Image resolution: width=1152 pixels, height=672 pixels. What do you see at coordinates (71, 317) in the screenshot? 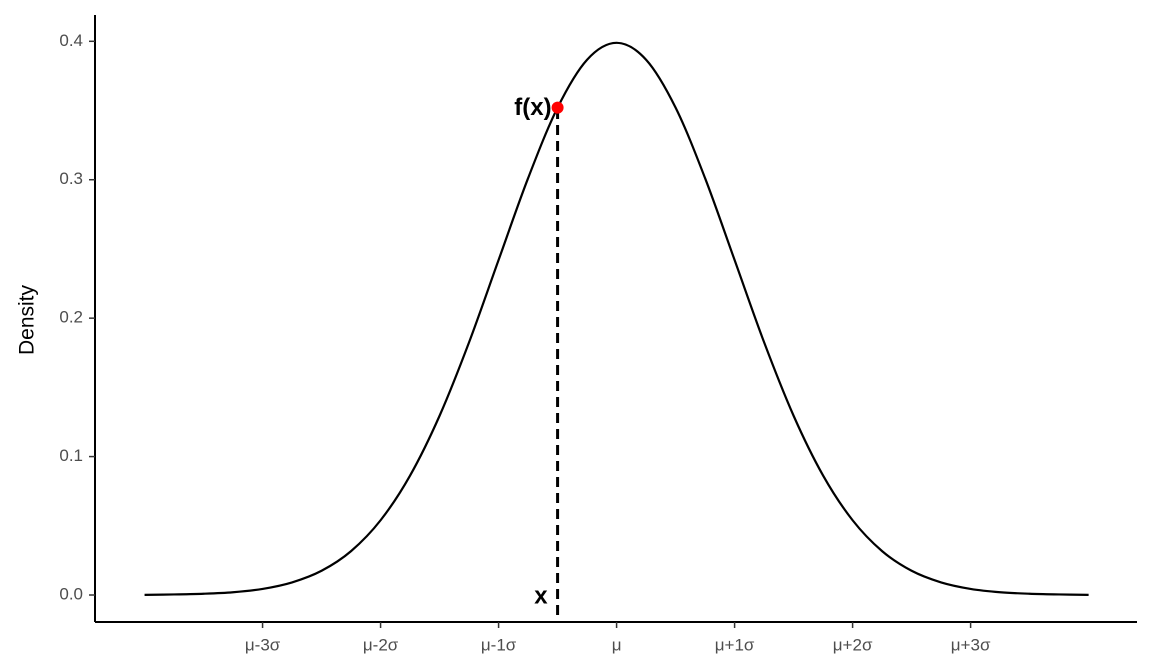
I see `y-tick-label: 0.2` at bounding box center [71, 317].